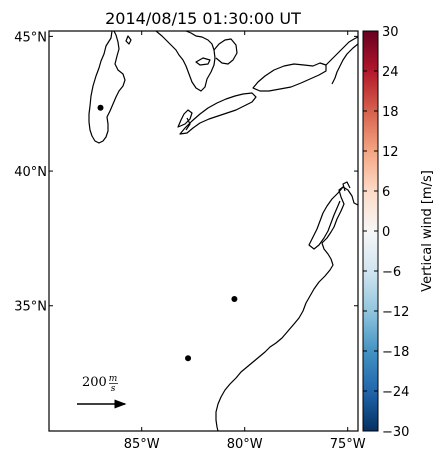  Describe the element at coordinates (225, 51) in the screenshot. I see `georgian-bay-shoreline` at that location.